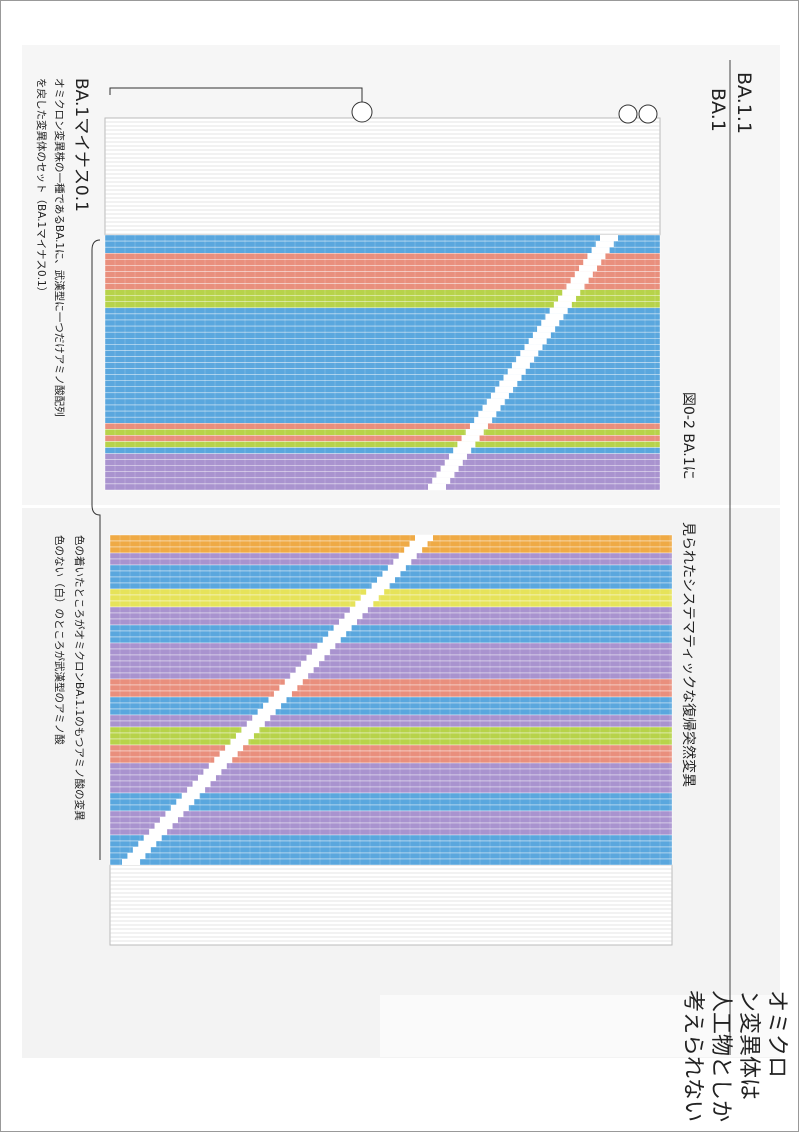  Describe the element at coordinates (720, 1056) in the screenshot. I see `headline-line: 人工物としか` at that location.